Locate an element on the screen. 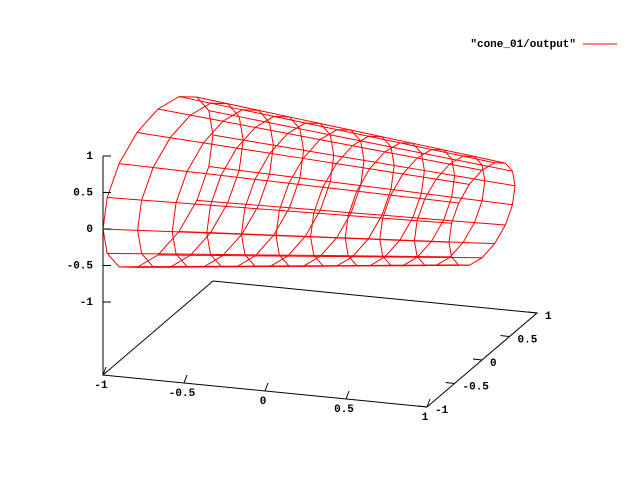 Image resolution: width=640 pixels, height=480 pixels. z-tick-label: 1 is located at coordinates (89, 157).